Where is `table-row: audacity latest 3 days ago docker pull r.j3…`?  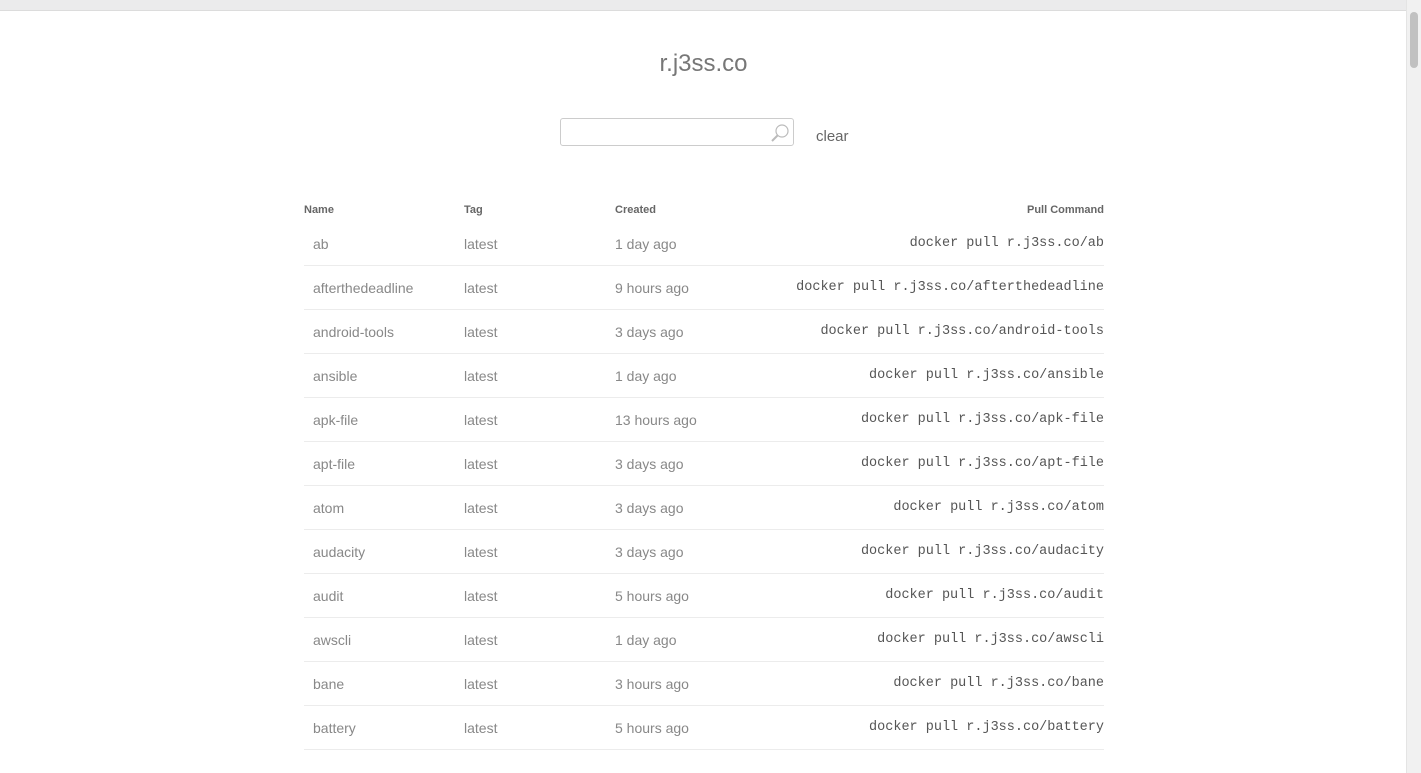
table-row: audacity latest 3 days ago docker pull r.j3… is located at coordinates (704, 551).